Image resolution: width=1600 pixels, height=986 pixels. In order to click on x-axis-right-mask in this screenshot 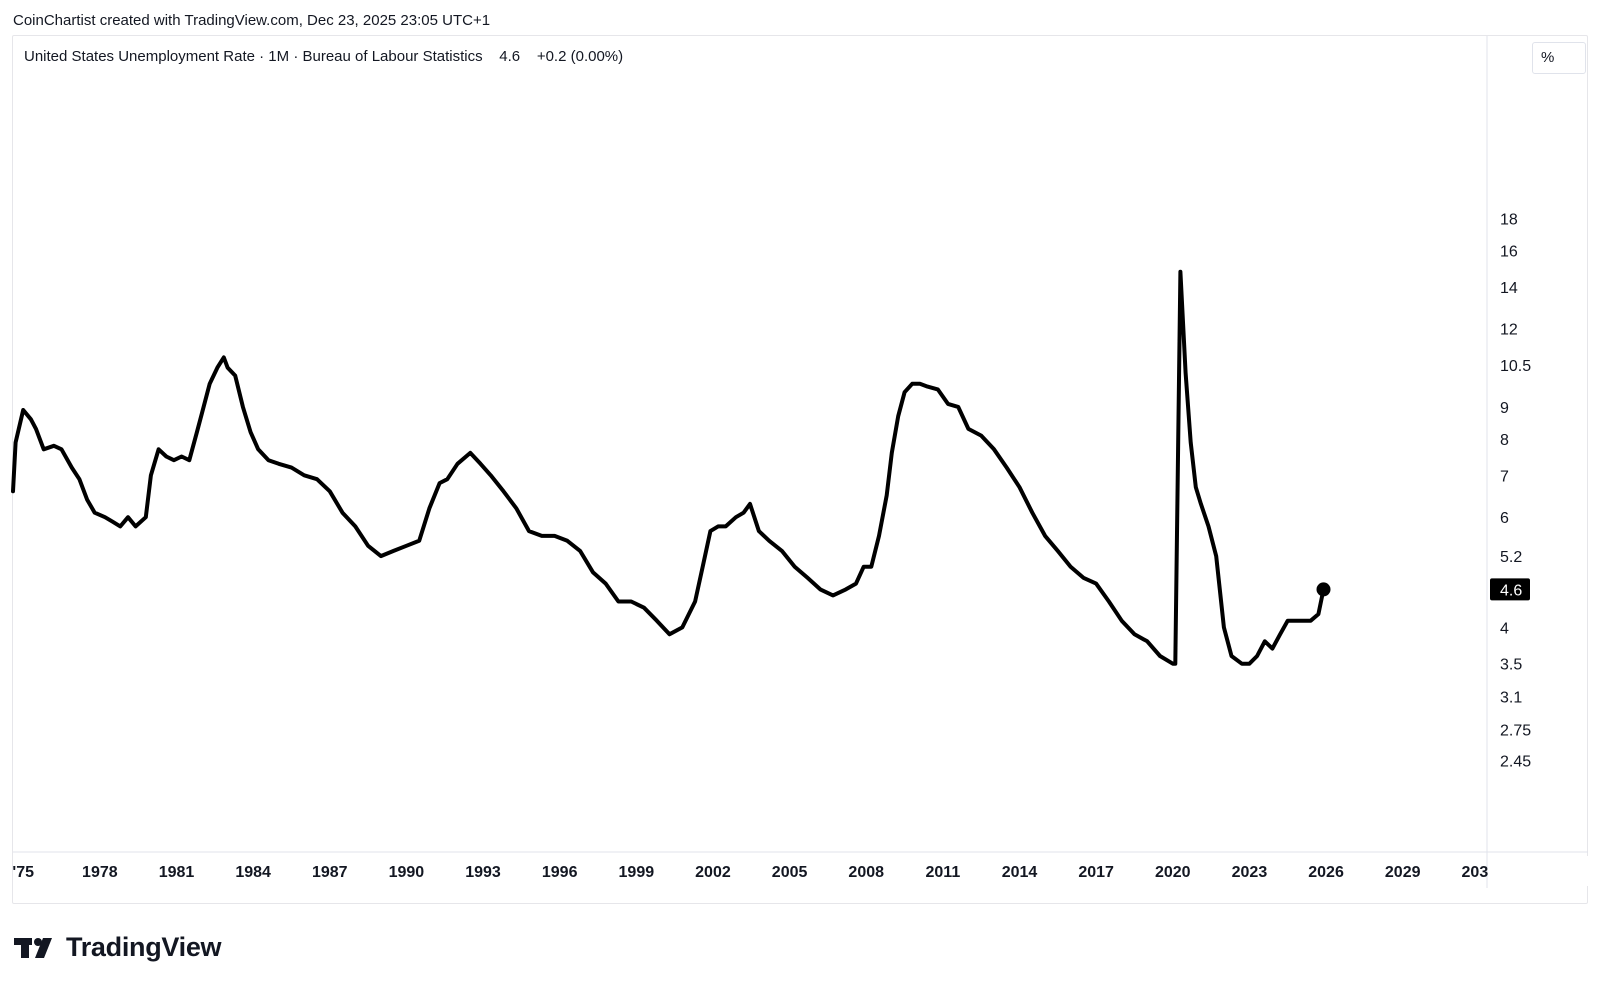, I will do `click(1543, 871)`.